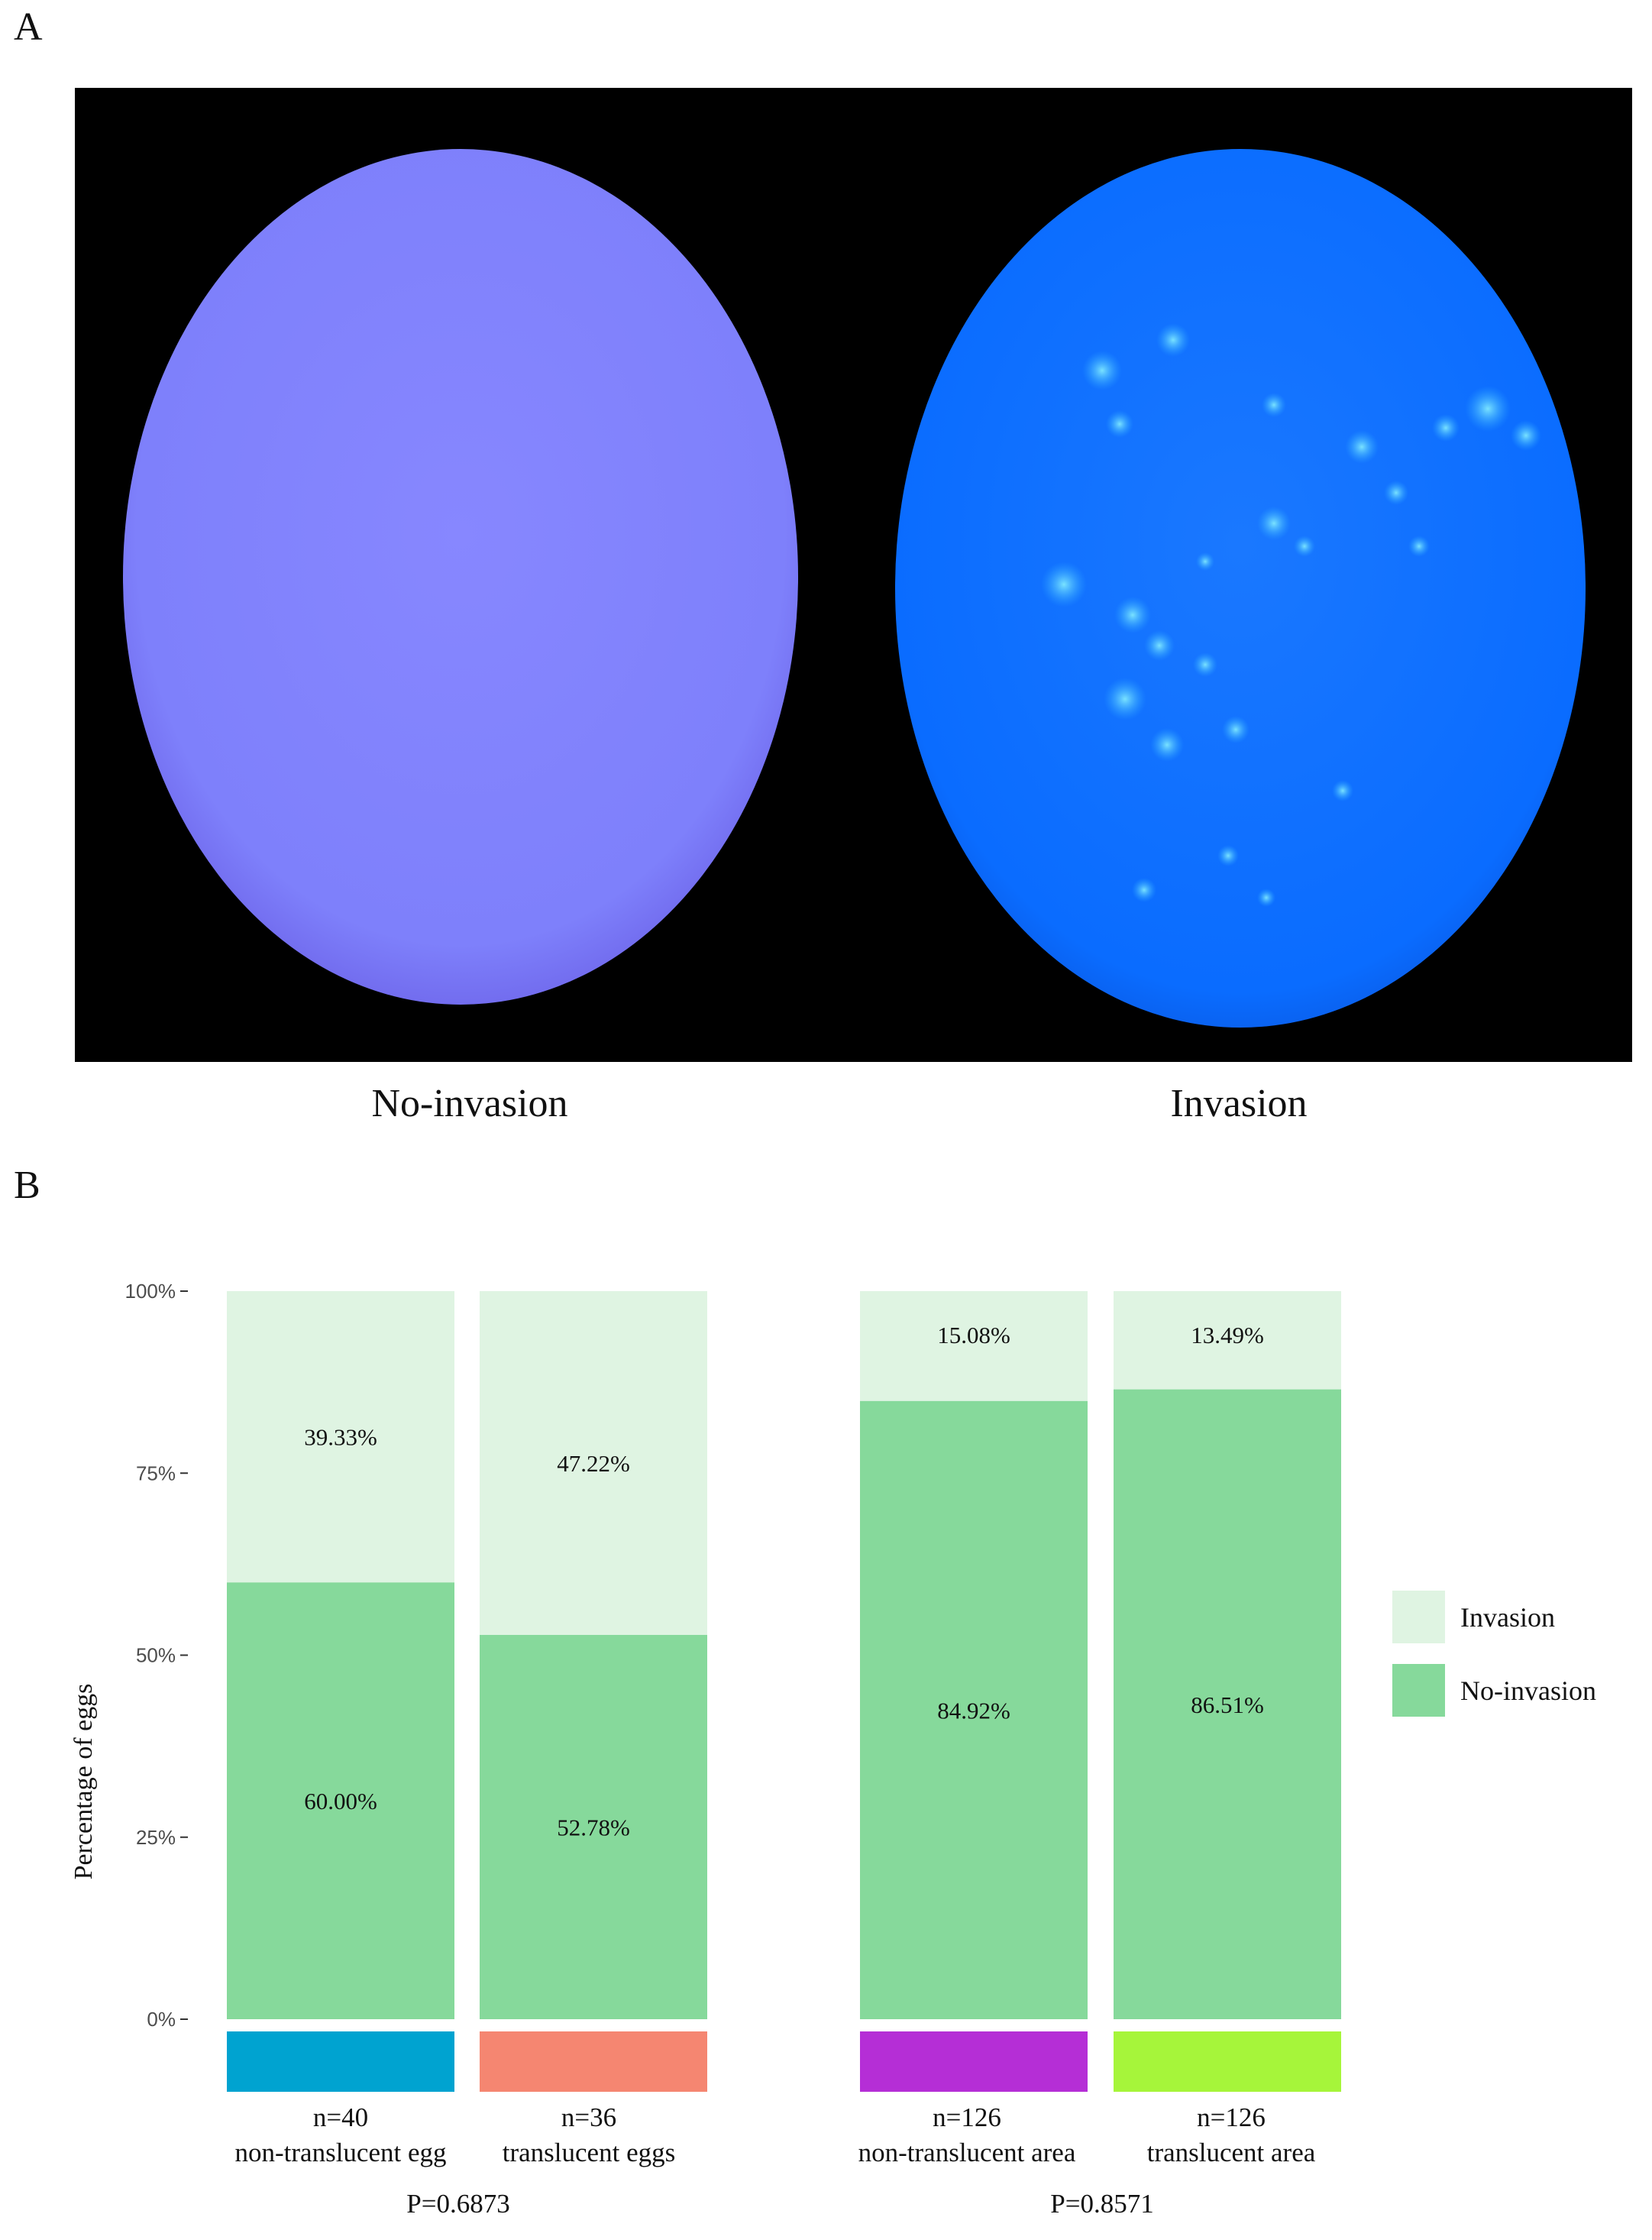 This screenshot has height=2240, width=1652. Describe the element at coordinates (784, 2061) in the screenshot. I see `category-strips` at that location.